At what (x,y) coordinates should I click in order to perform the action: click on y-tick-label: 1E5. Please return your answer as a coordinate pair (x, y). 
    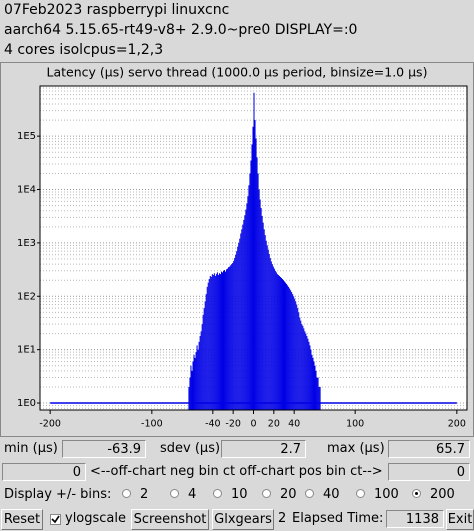
    Looking at the image, I should click on (26, 136).